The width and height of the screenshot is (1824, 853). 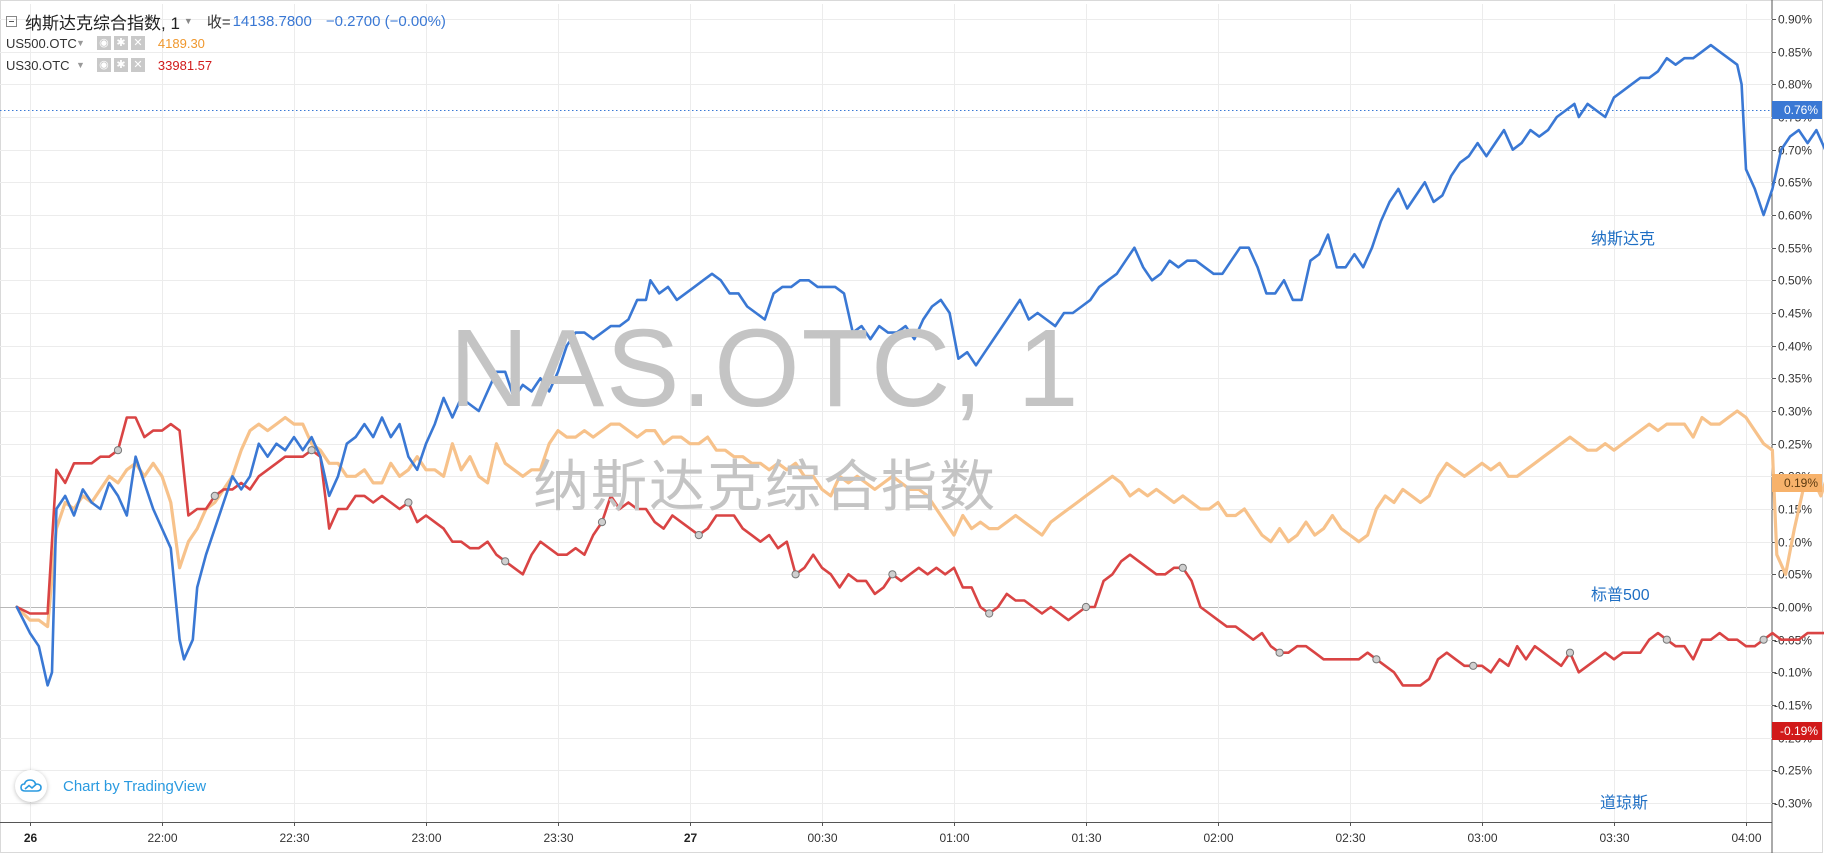 I want to click on y-tick-label: -0.25%, so click(x=1793, y=771).